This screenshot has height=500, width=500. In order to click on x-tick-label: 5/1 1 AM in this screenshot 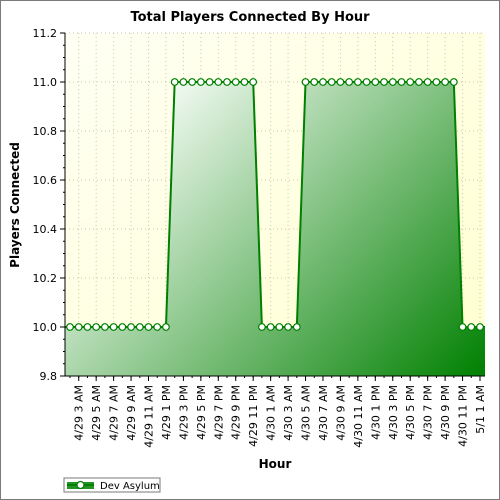, I will do `click(480, 409)`.